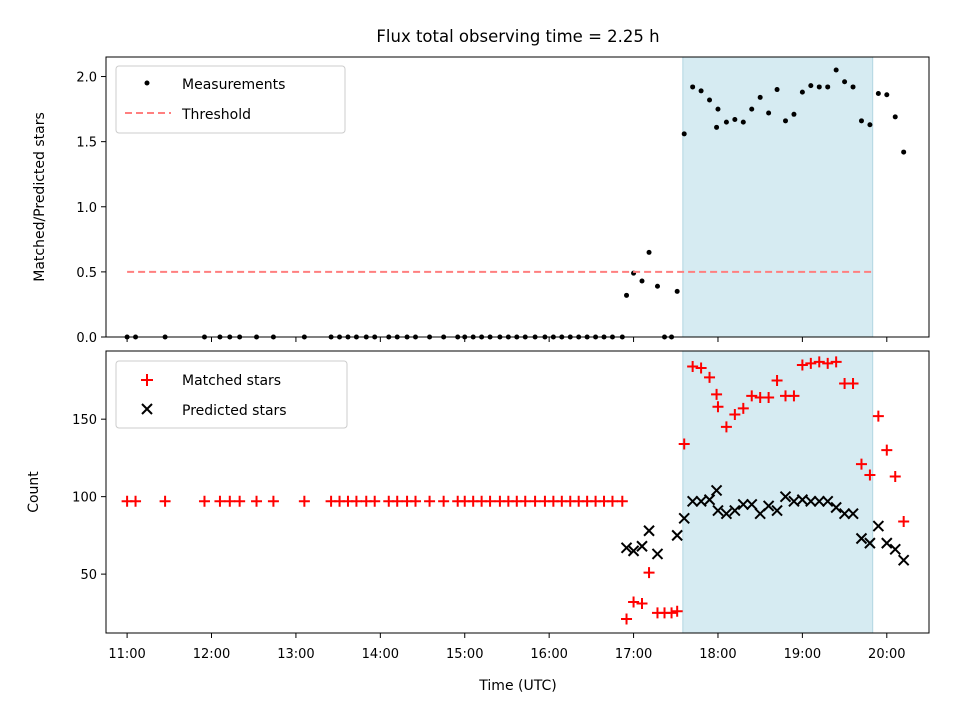 The width and height of the screenshot is (960, 720). I want to click on y-tick-label: 1.0, so click(86, 208).